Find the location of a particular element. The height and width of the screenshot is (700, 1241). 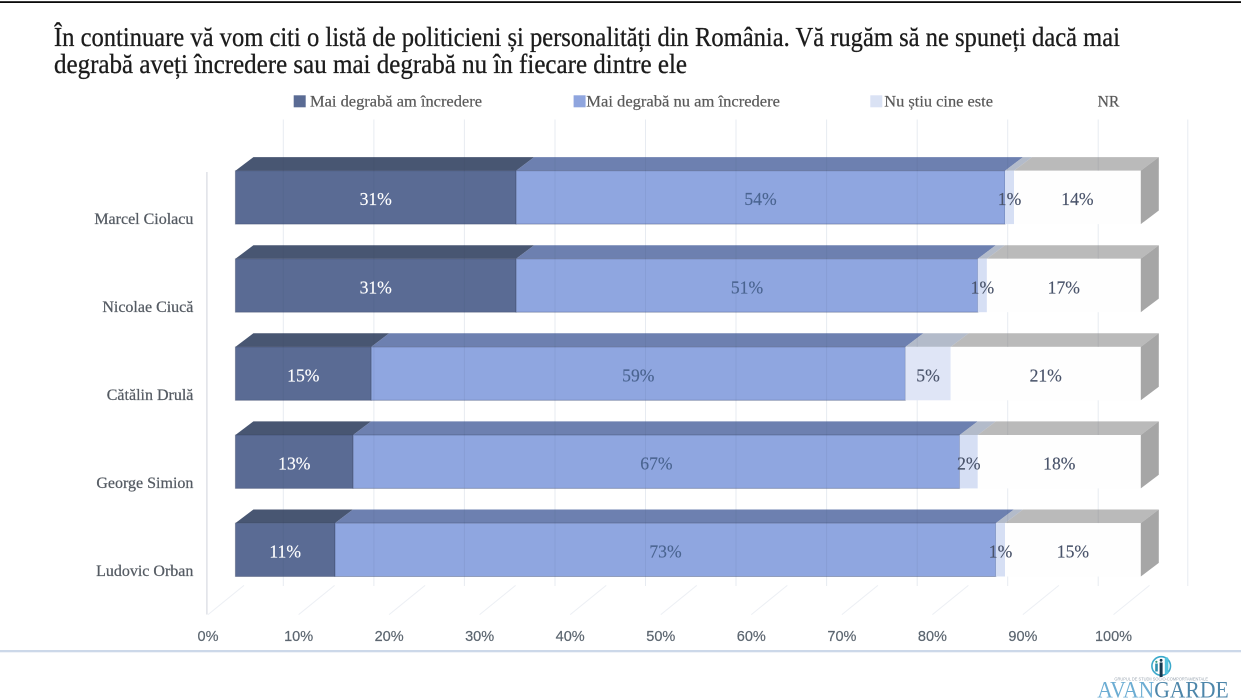

svg-text: 54% is located at coordinates (760, 199).